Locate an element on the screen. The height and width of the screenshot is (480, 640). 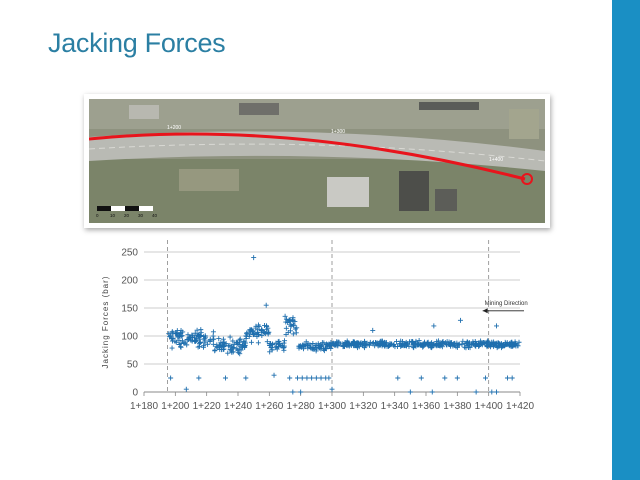
x-tick-label: 1+180 is located at coordinates (144, 406).